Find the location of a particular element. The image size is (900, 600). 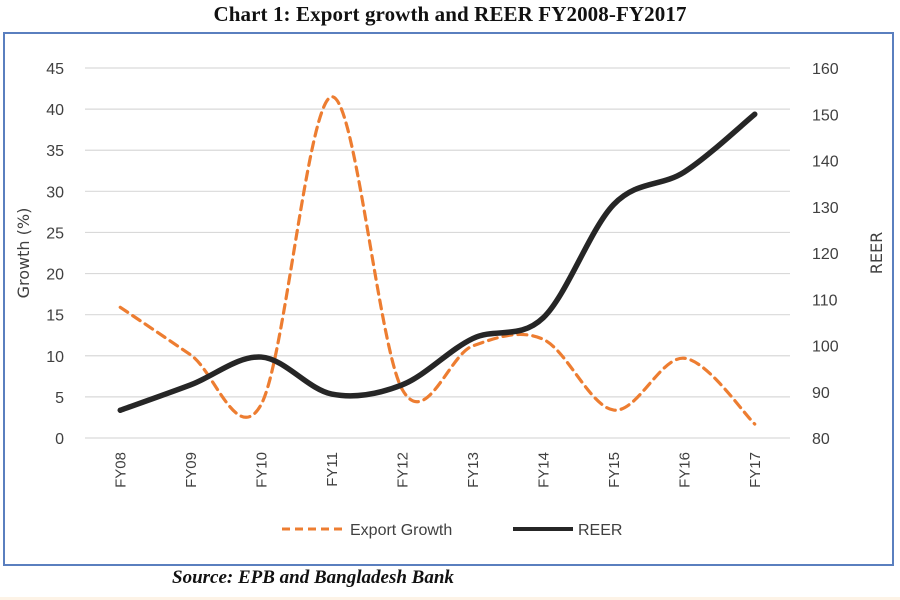

left-axis-ticks: 0 5 10 15 20 25 30 35 40 45 is located at coordinates (55, 254).